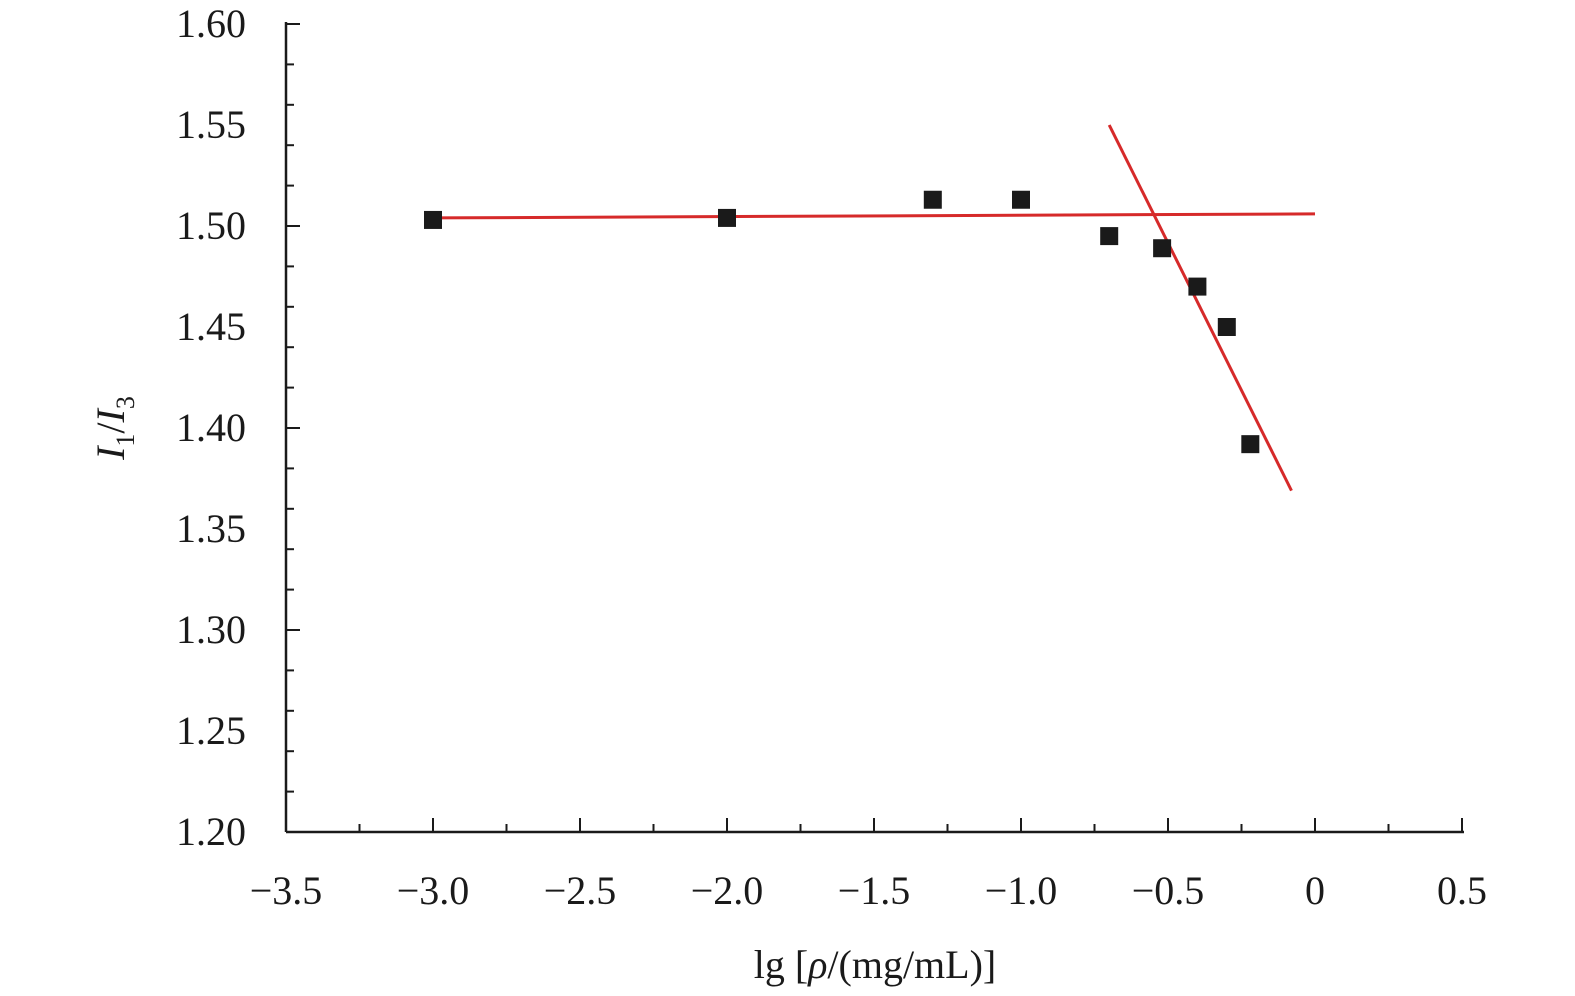  Describe the element at coordinates (286, 890) in the screenshot. I see `x-tick-label: −3.5` at that location.